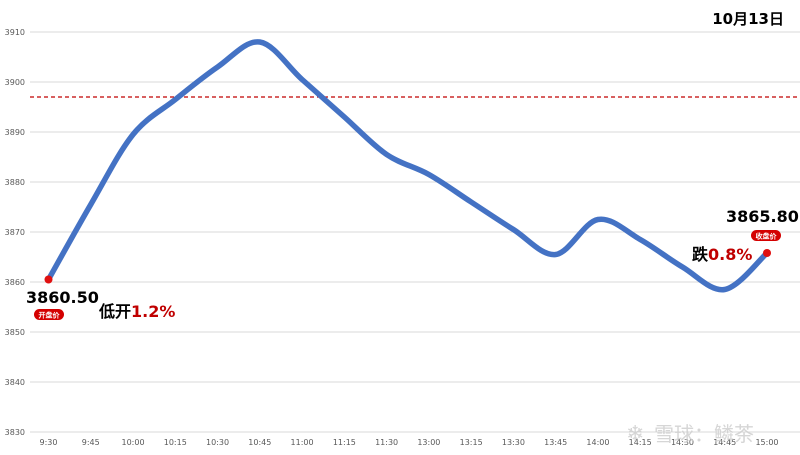 The height and width of the screenshot is (455, 800). What do you see at coordinates (386, 442) in the screenshot?
I see `x-tick-label: 11:30` at bounding box center [386, 442].